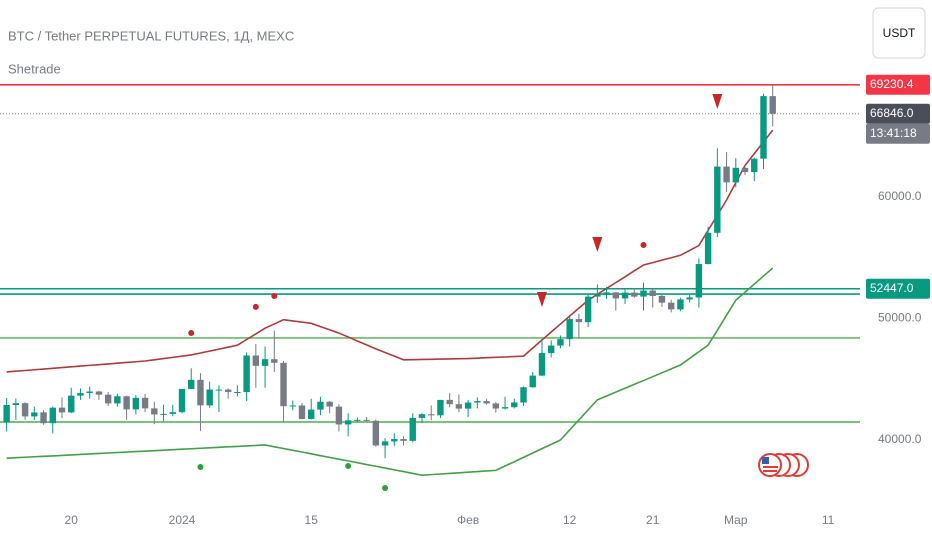 The image size is (932, 550). What do you see at coordinates (468, 520) in the screenshot?
I see `x-tick-label: Фев` at bounding box center [468, 520].